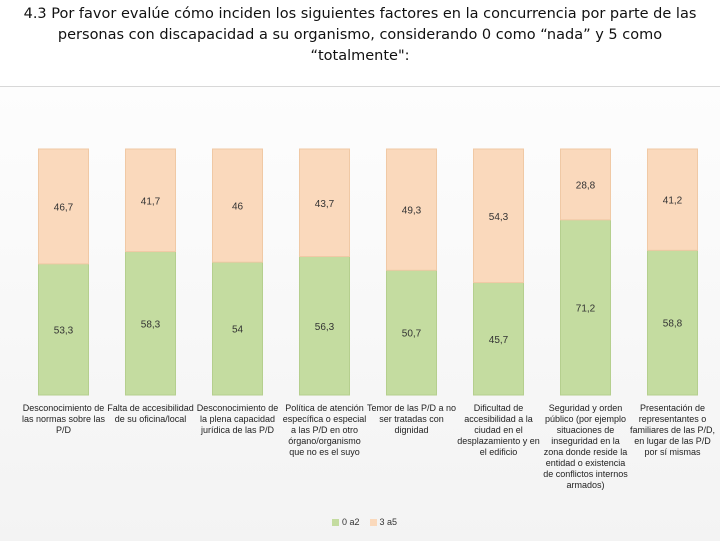 Image resolution: width=720 pixels, height=541 pixels. I want to click on data-label-low-4: 50,7, so click(412, 334).